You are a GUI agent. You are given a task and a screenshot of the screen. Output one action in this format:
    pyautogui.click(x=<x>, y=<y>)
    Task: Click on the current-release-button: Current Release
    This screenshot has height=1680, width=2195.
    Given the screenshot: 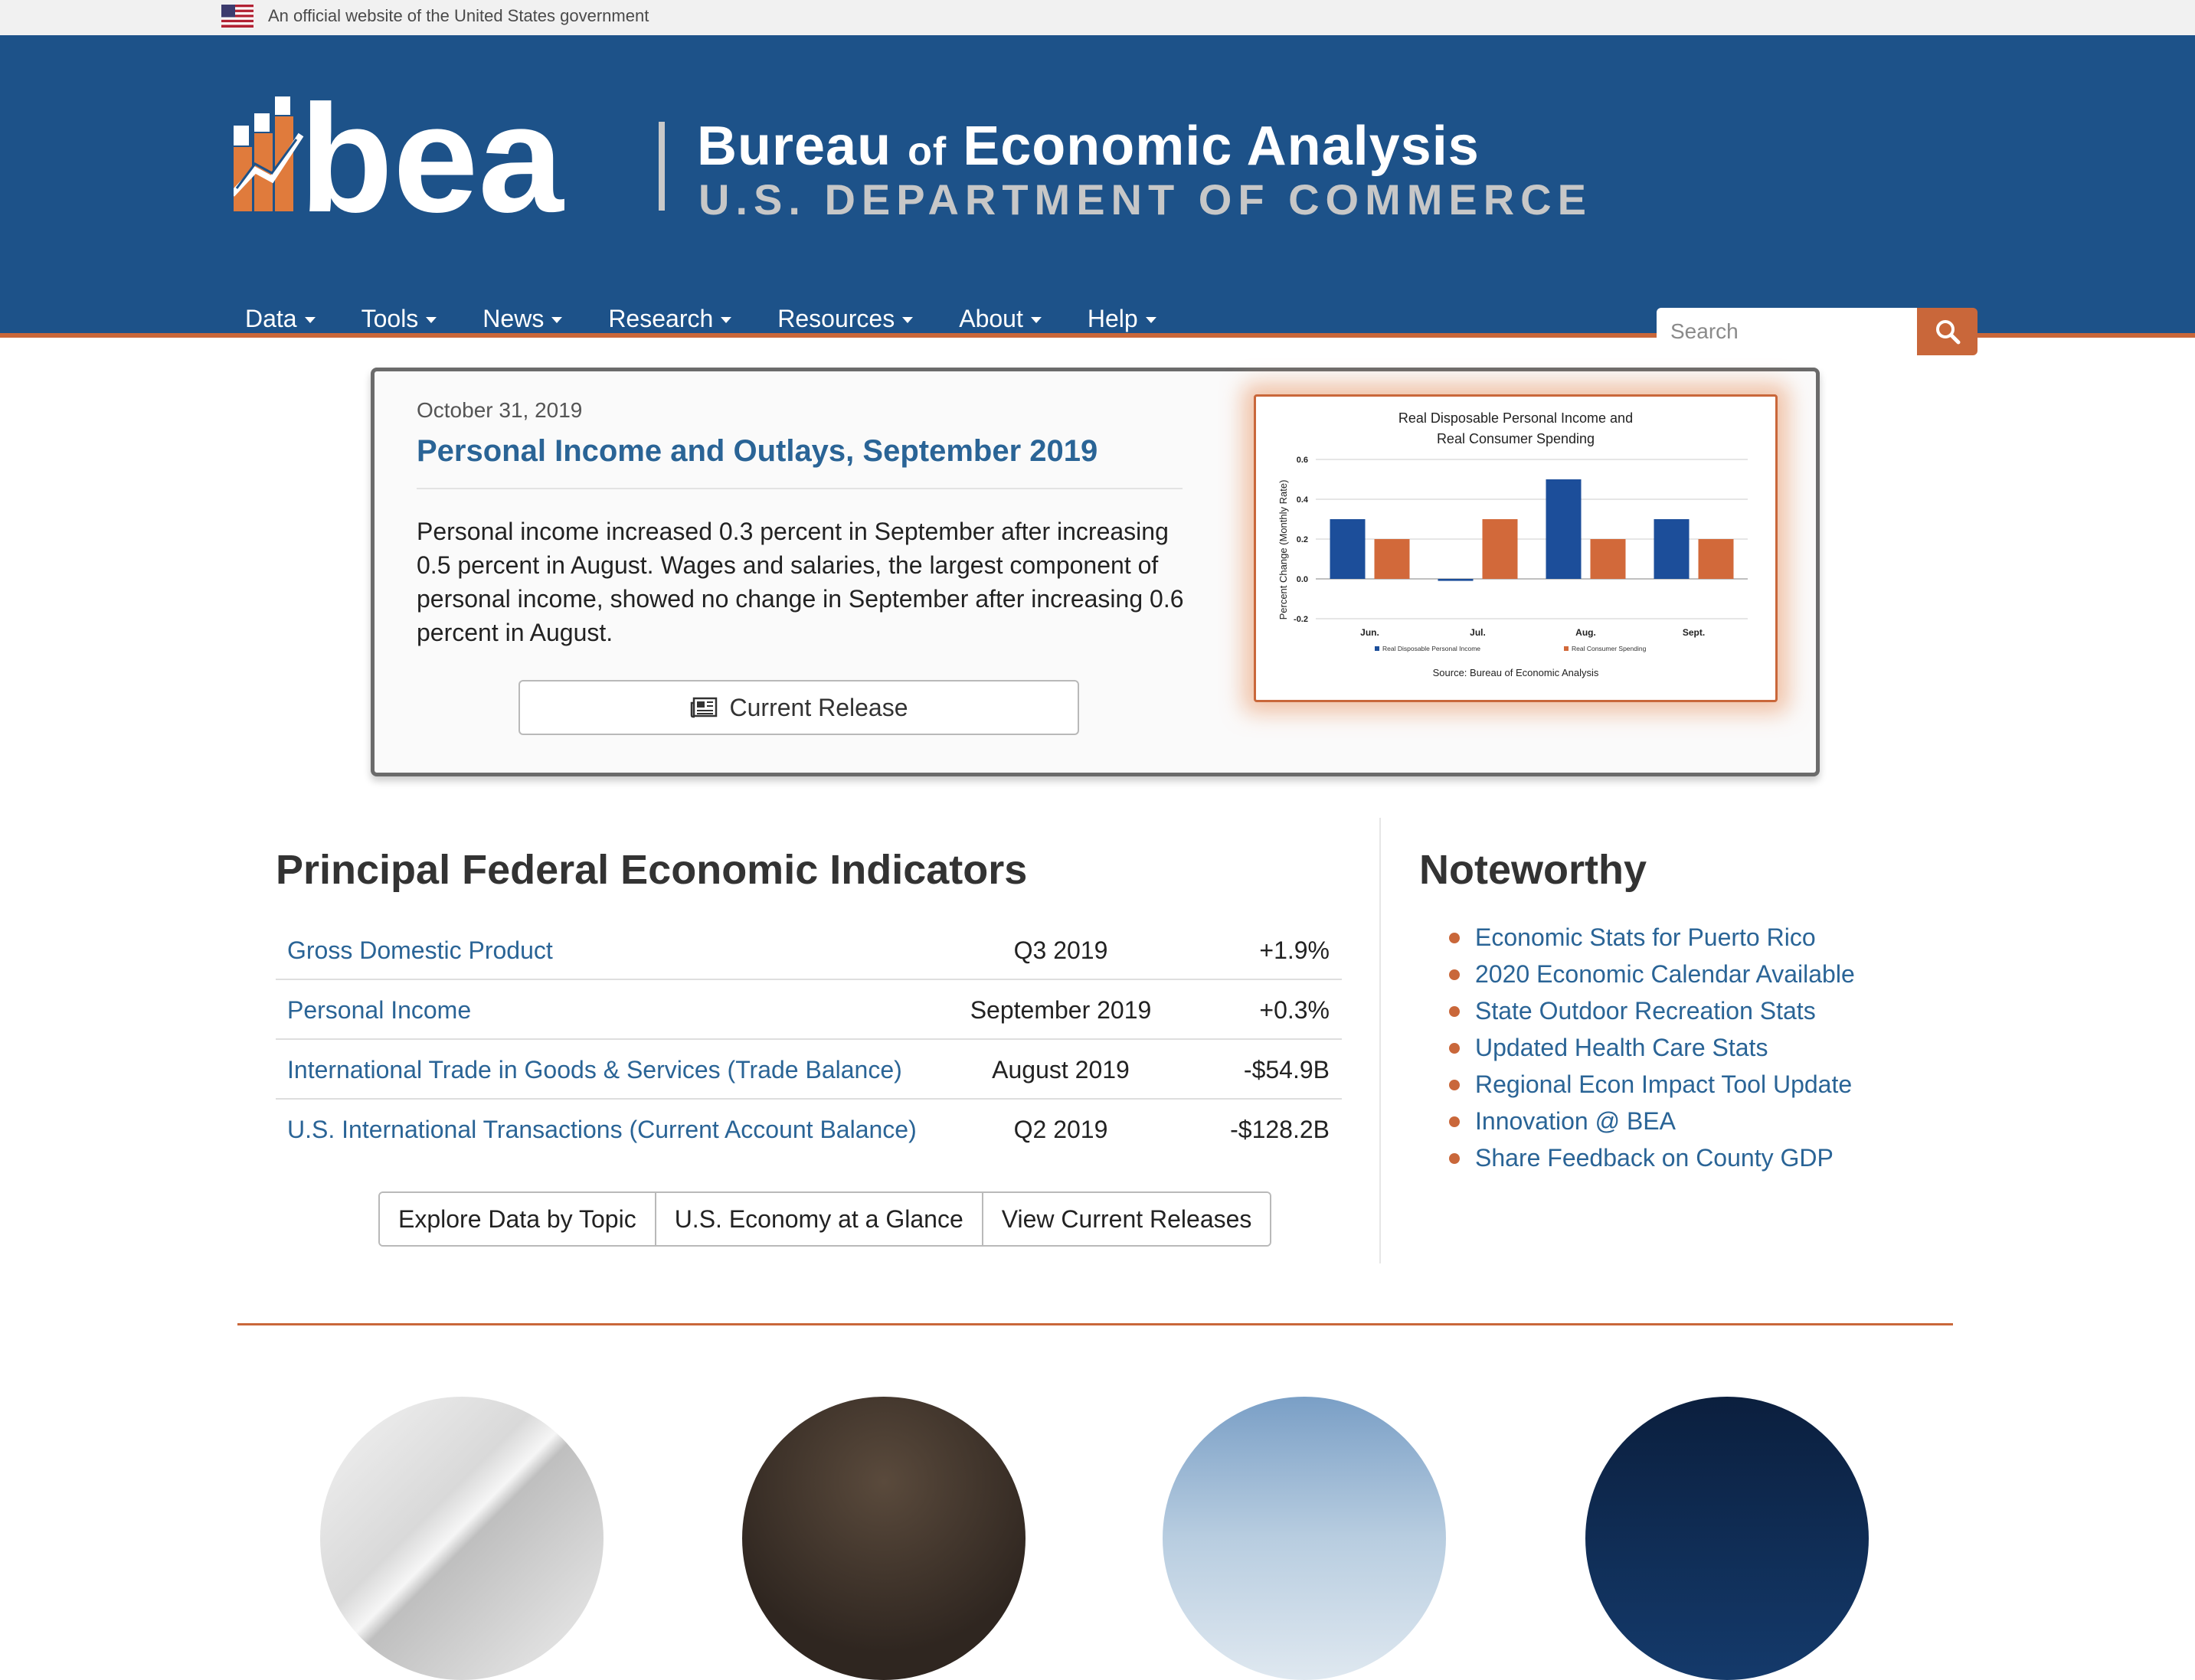 What is the action you would take?
    pyautogui.click(x=798, y=707)
    